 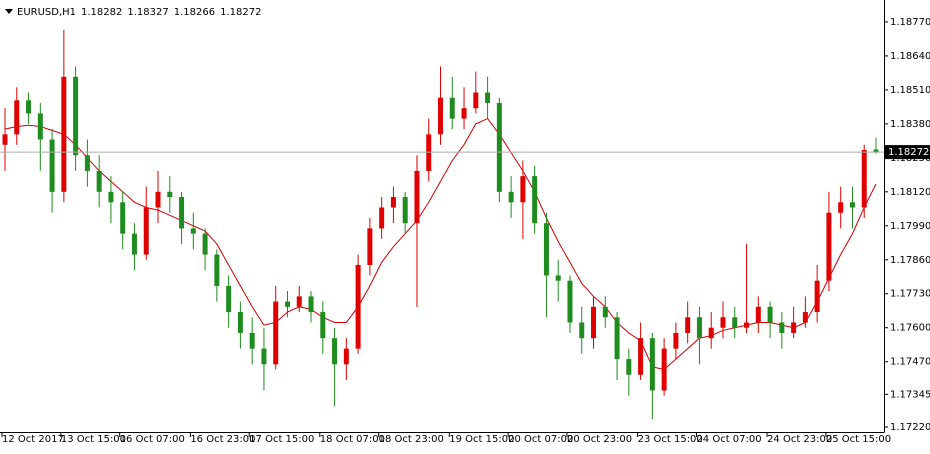 I want to click on y-tick-label: 1.17990, so click(x=910, y=226).